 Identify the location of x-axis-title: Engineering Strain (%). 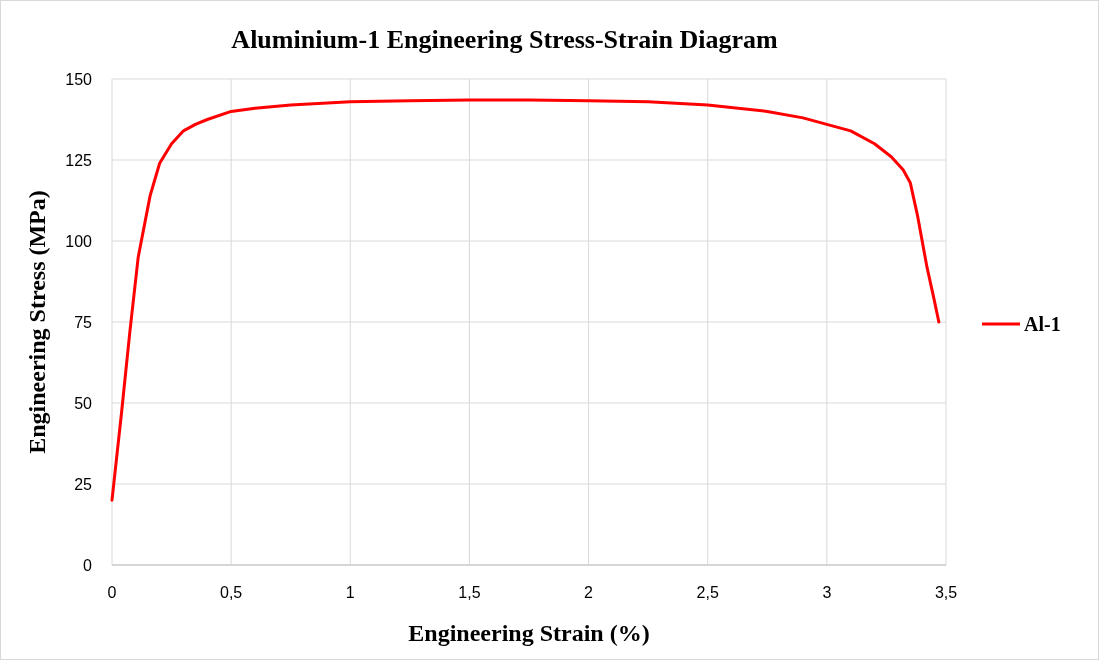
(529, 633).